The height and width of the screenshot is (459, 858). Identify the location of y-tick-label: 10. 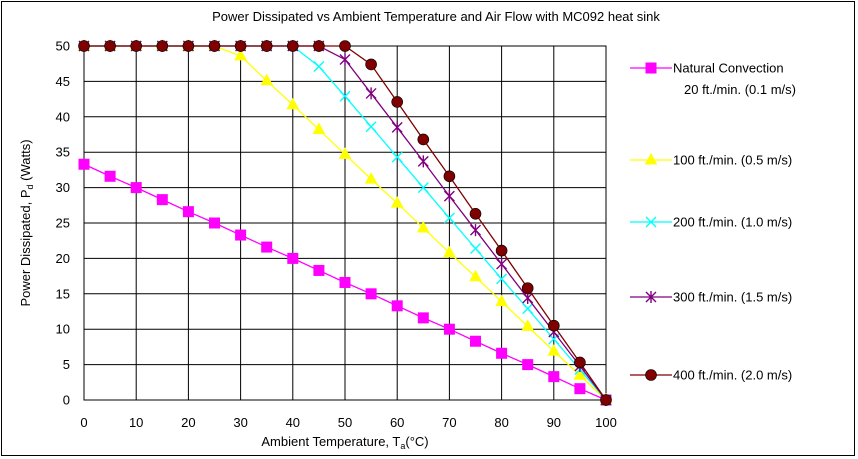
(63, 329).